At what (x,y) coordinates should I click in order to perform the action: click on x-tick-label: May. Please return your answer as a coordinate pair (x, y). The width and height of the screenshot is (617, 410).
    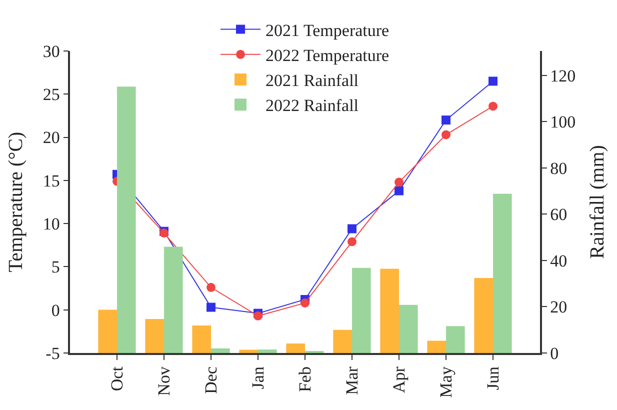
    Looking at the image, I should click on (446, 382).